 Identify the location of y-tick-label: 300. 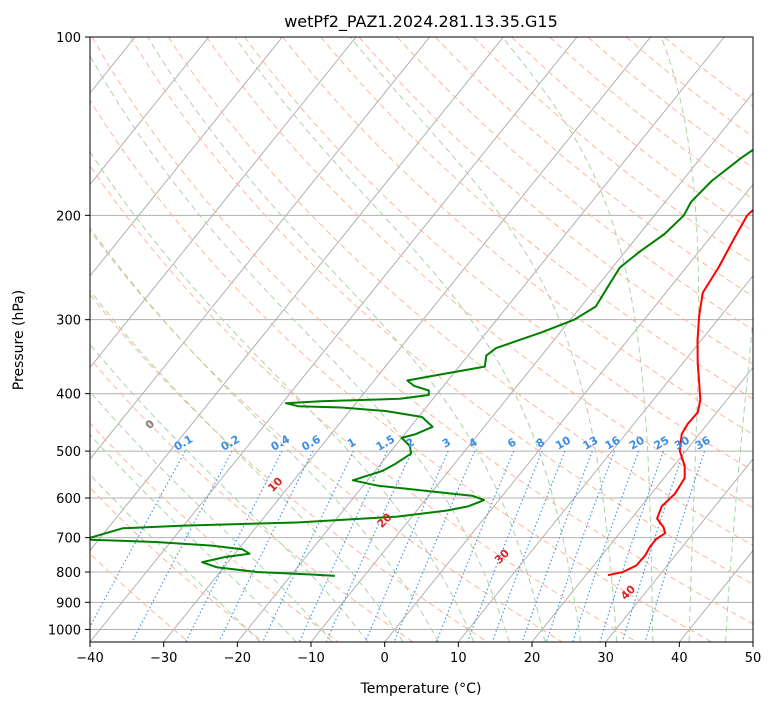
(68, 321).